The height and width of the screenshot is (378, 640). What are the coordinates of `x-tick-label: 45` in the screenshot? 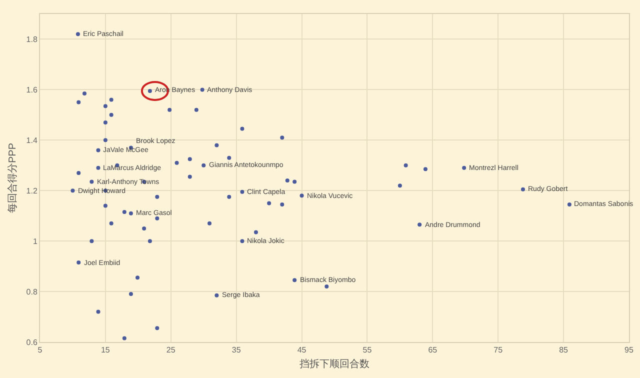 It's located at (302, 350).